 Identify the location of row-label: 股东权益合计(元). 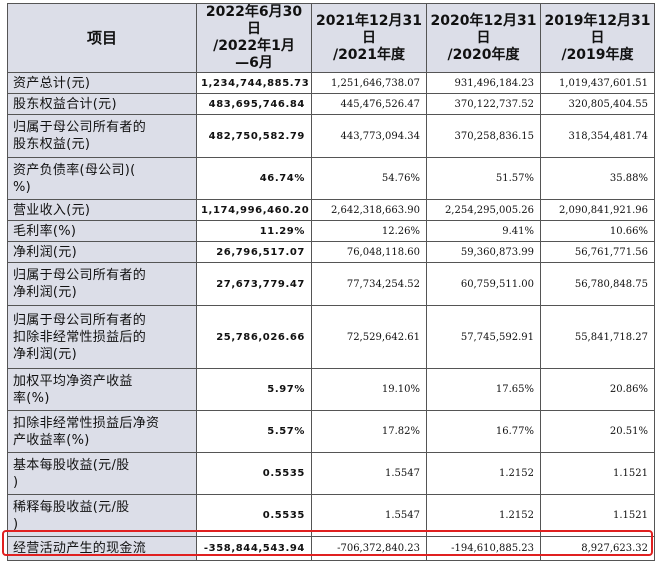
(102, 104).